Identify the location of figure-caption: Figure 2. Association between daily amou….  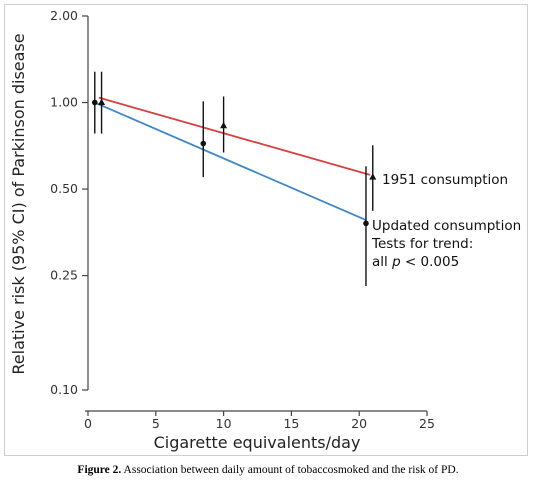
(268, 470).